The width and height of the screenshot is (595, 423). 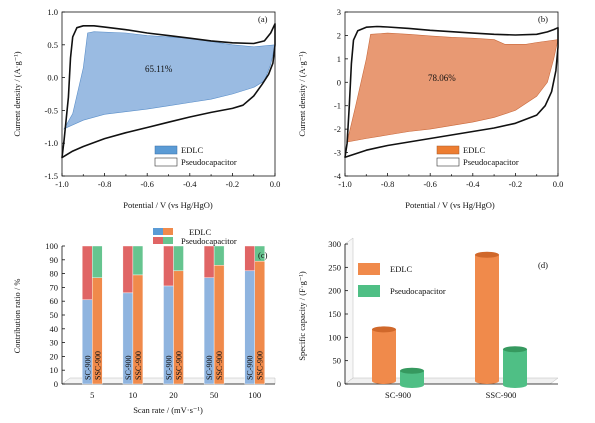 I want to click on x-tick-label: 100, so click(x=254, y=395).